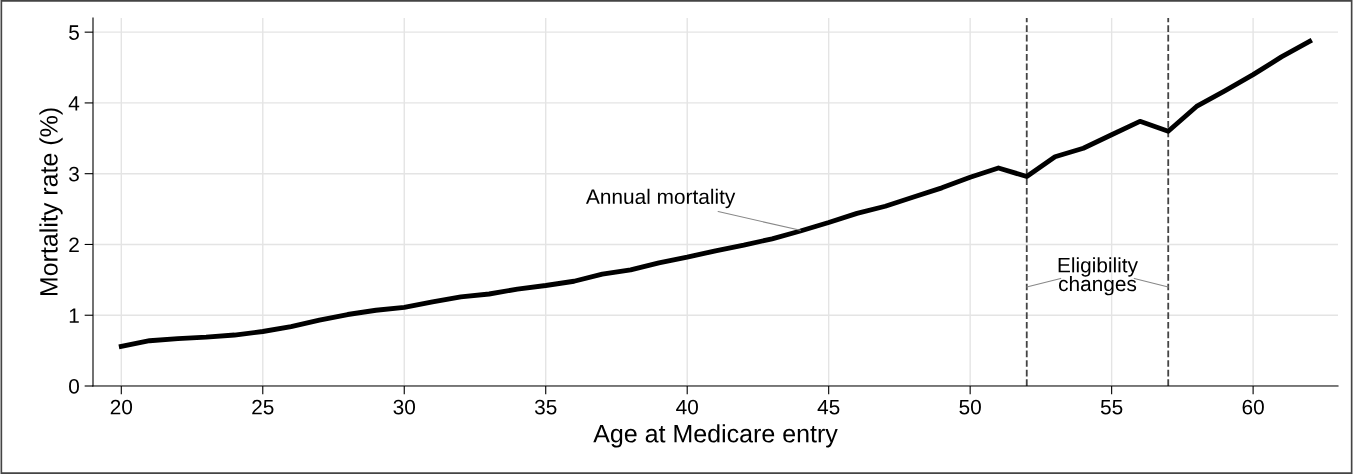 This screenshot has height=474, width=1353. What do you see at coordinates (74, 245) in the screenshot?
I see `y-tick-label: 2` at bounding box center [74, 245].